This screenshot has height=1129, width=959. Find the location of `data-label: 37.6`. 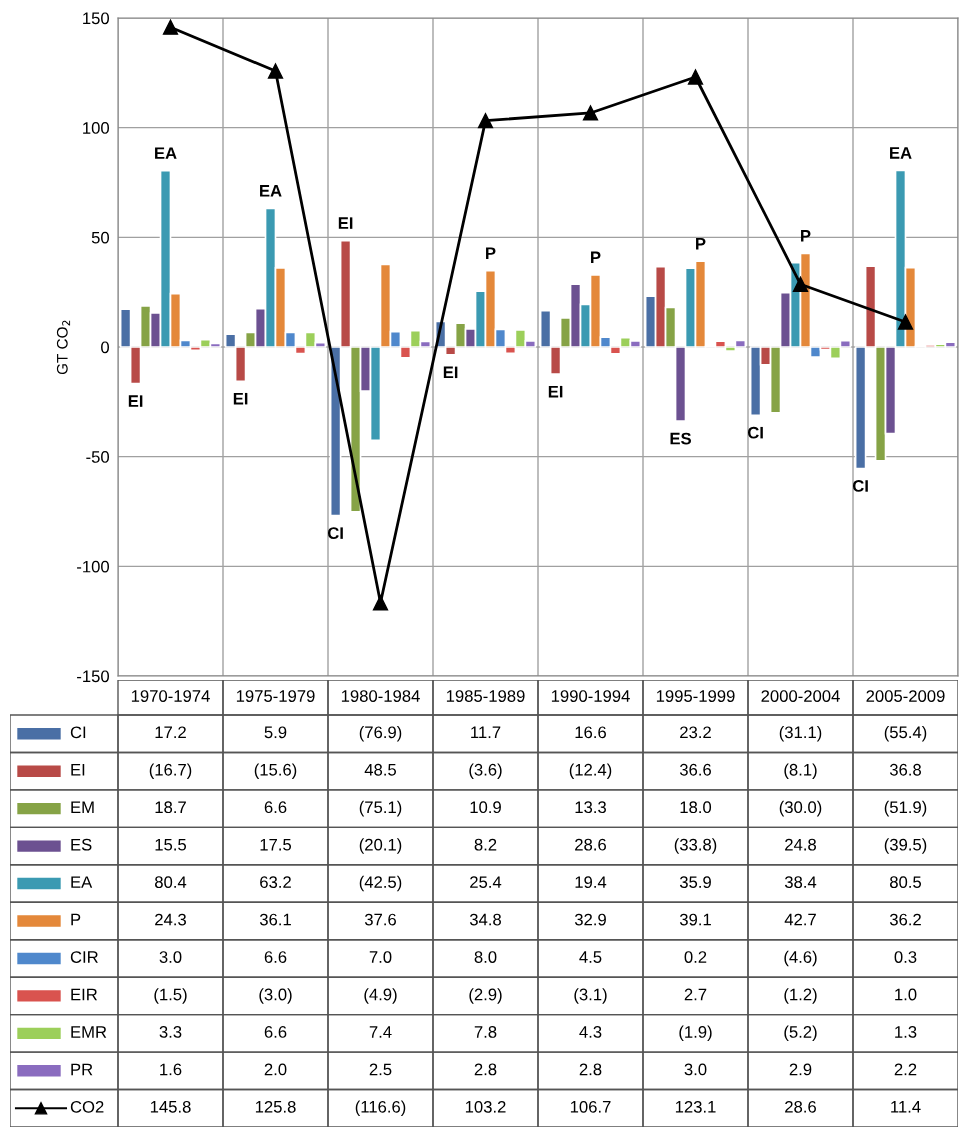

data-label: 37.6 is located at coordinates (380, 919).